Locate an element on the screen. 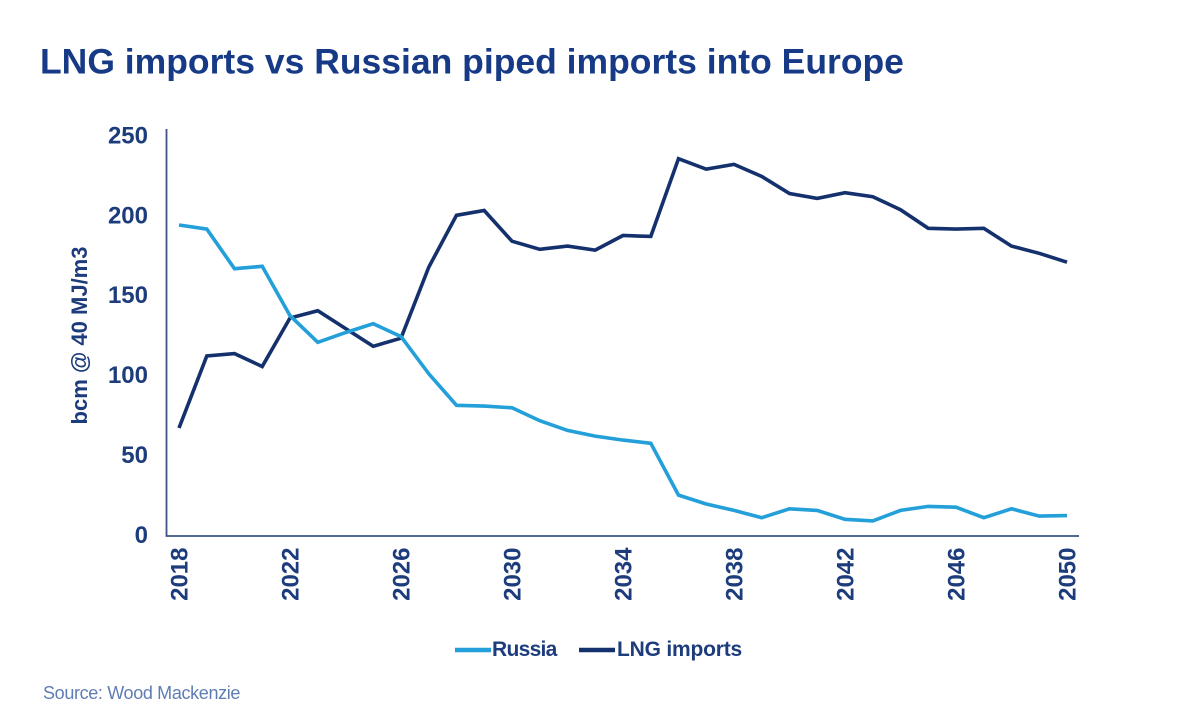 Image resolution: width=1200 pixels, height=720 pixels. svg-text: 2038 is located at coordinates (735, 574).